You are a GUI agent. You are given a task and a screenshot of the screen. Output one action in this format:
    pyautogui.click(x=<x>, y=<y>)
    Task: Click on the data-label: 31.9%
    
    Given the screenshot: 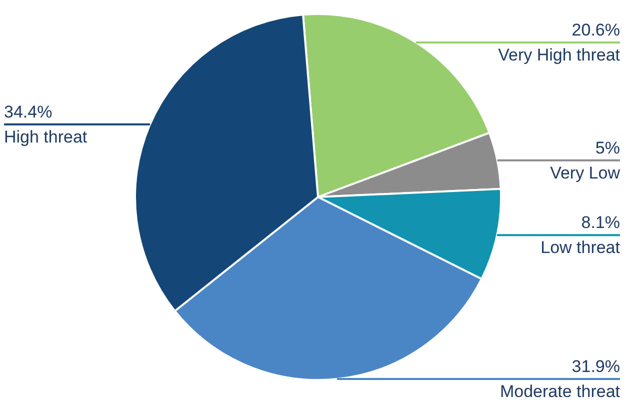 What is the action you would take?
    pyautogui.click(x=596, y=366)
    